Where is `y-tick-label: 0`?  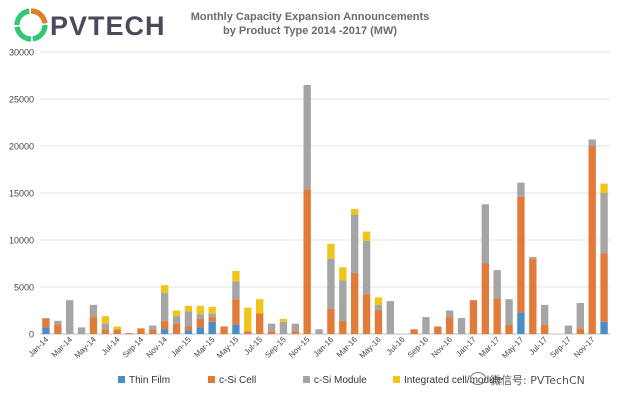
y-tick-label: 0 is located at coordinates (31, 335).